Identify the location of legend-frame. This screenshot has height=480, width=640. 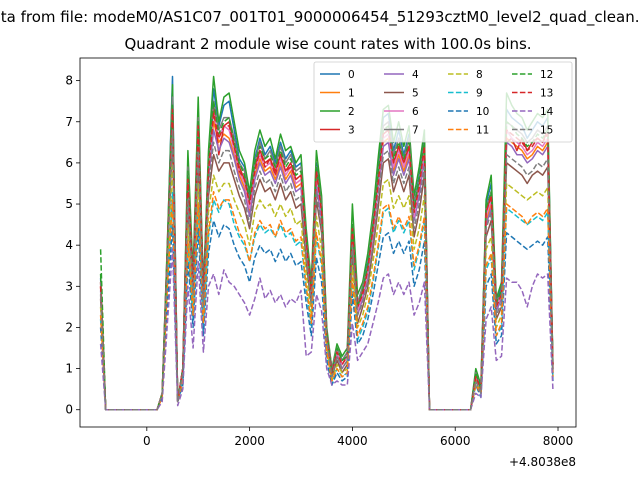
(443, 102).